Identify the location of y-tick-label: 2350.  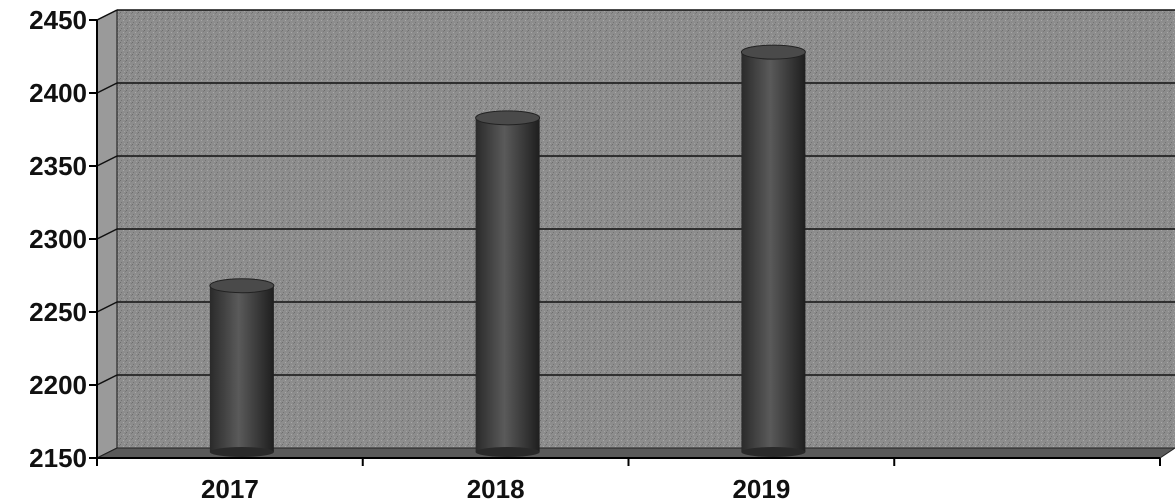
(58, 166).